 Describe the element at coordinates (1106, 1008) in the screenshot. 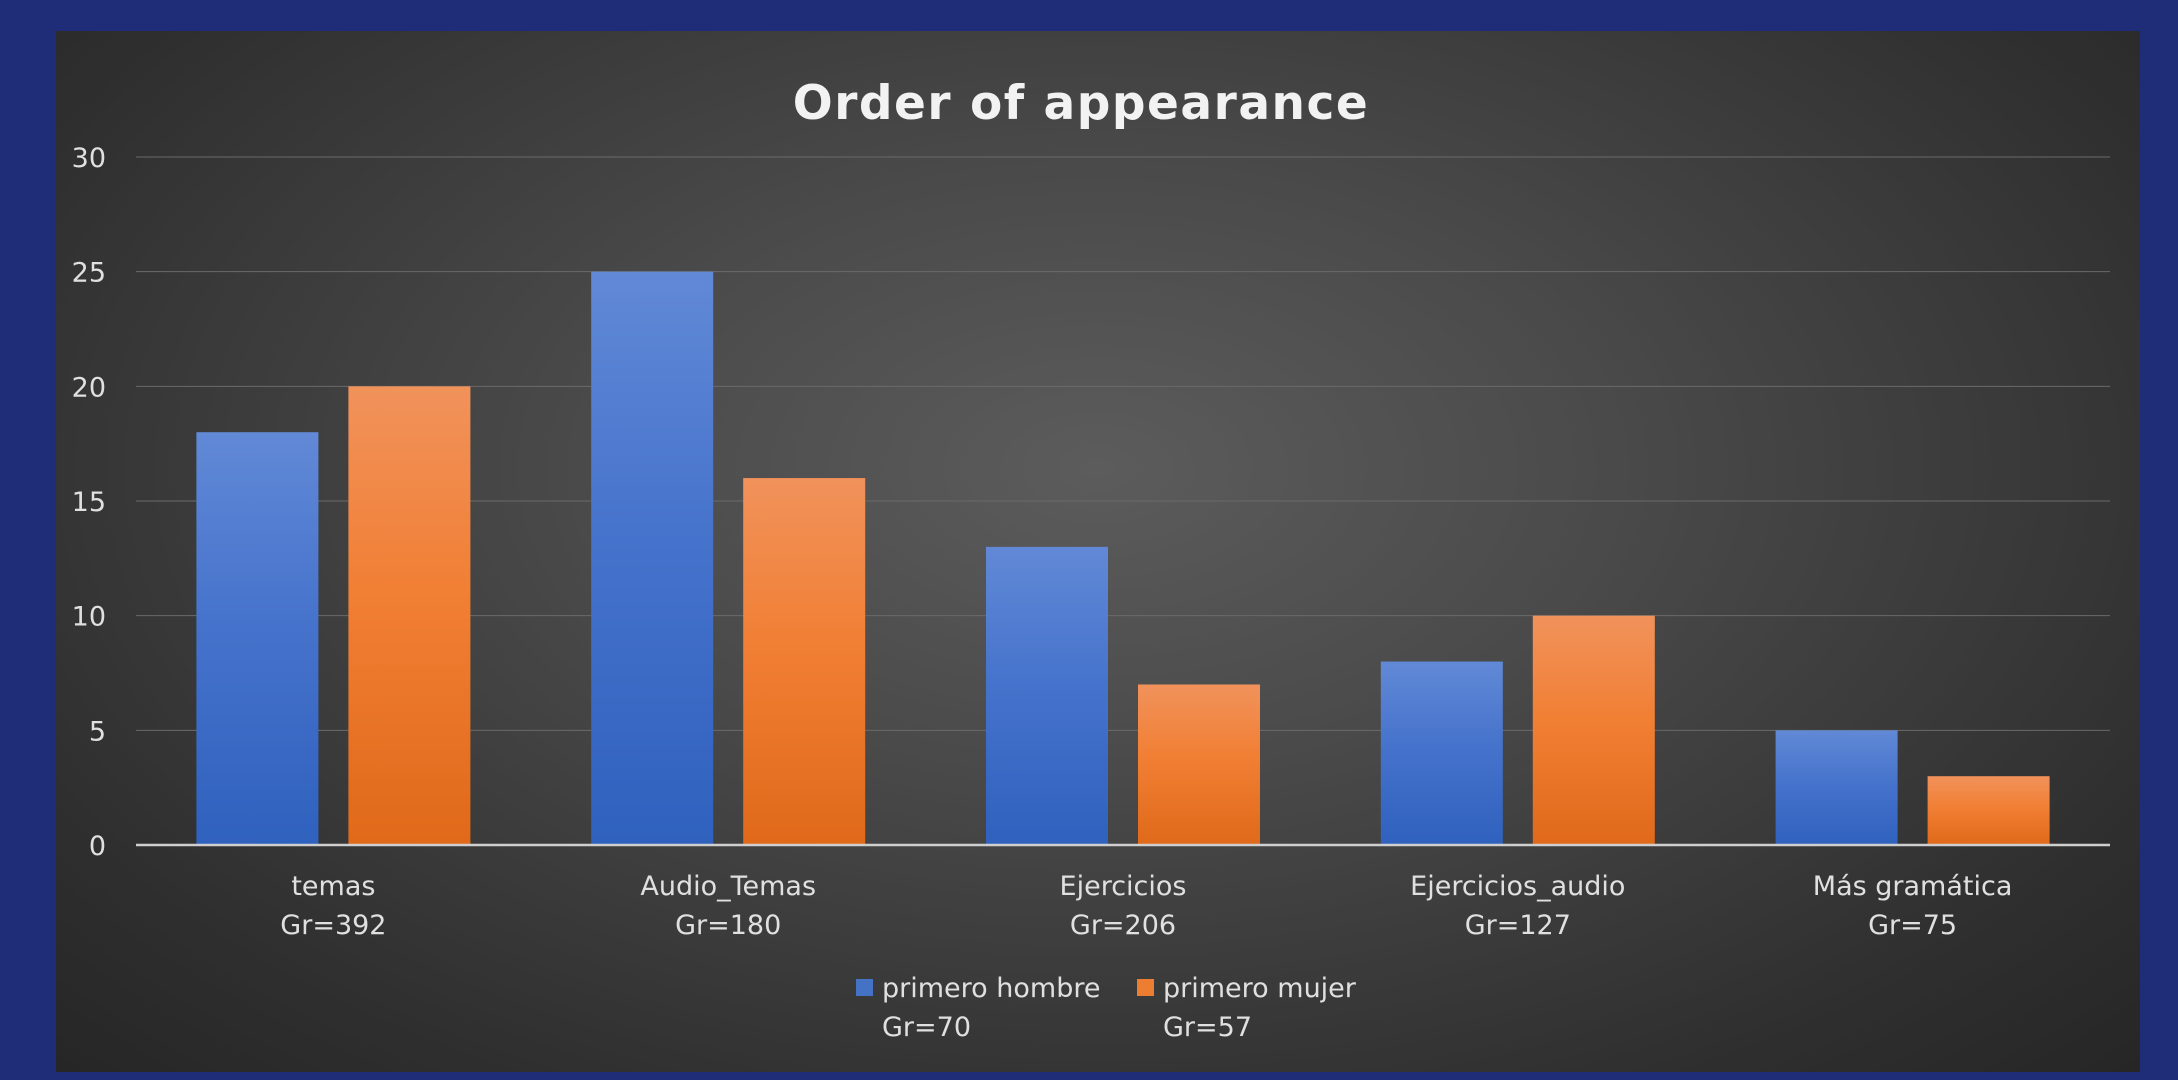

I see `legend: primero hombre Gr=70 primero mujer Gr=57` at that location.